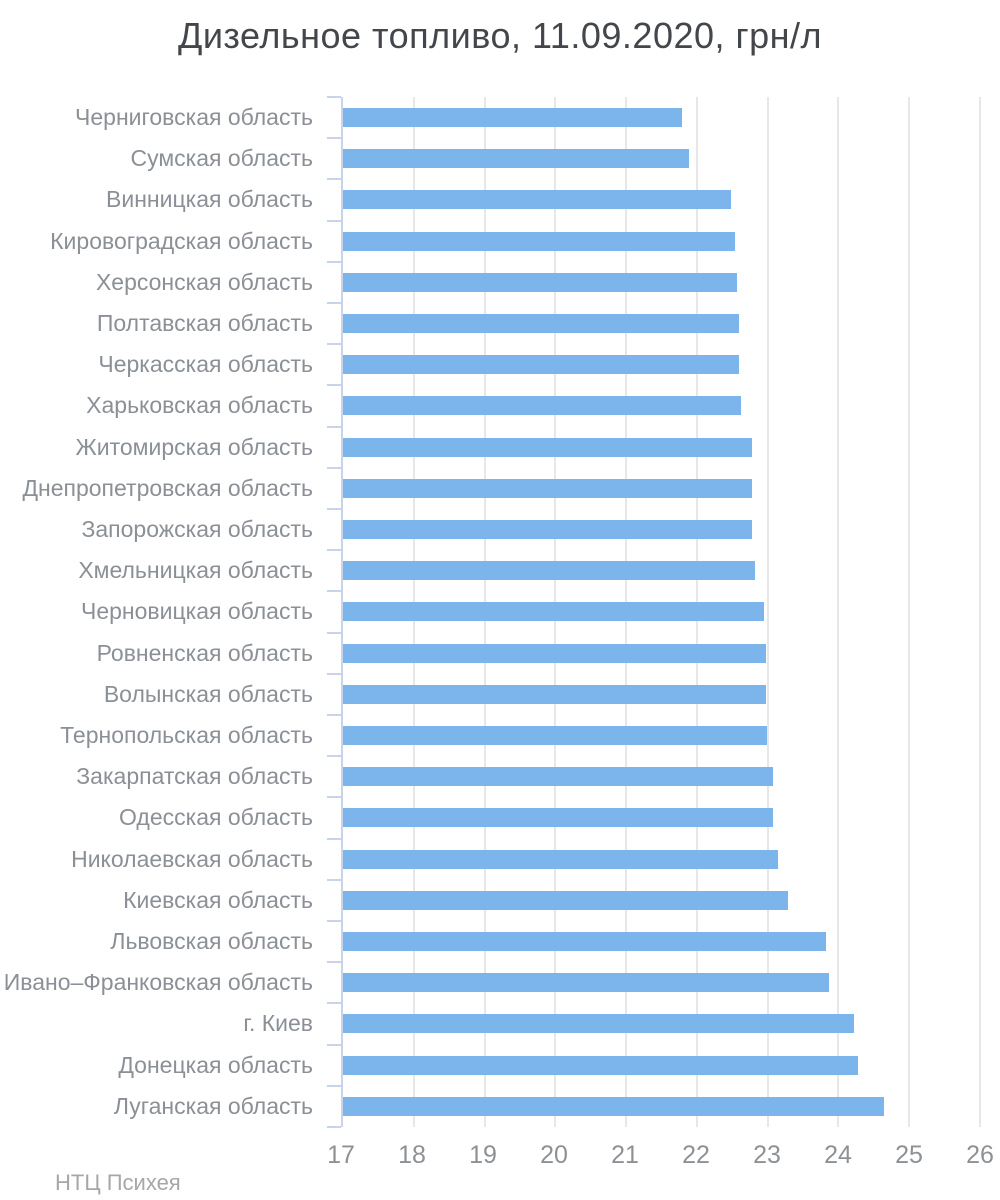  What do you see at coordinates (696, 1155) in the screenshot?
I see `value-axis-tick-label: 22` at bounding box center [696, 1155].